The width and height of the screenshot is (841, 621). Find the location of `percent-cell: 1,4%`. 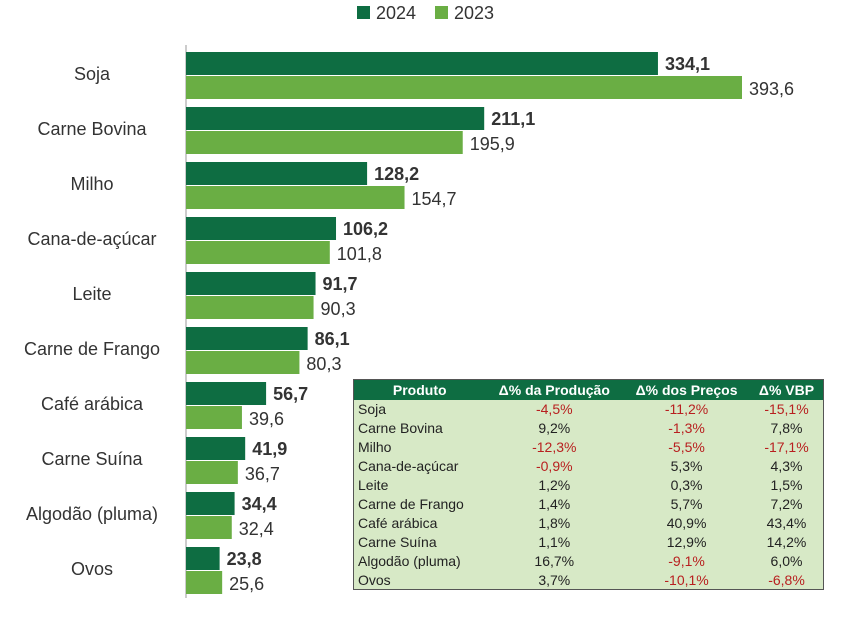

percent-cell: 1,4% is located at coordinates (554, 504).